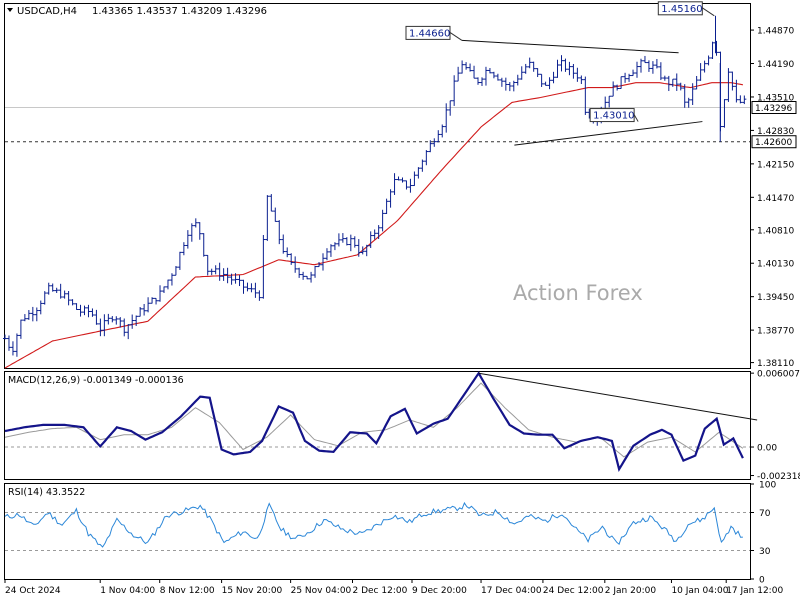 This screenshot has height=604, width=800. I want to click on rsi-title: RSI(14) 43.3522, so click(46, 492).